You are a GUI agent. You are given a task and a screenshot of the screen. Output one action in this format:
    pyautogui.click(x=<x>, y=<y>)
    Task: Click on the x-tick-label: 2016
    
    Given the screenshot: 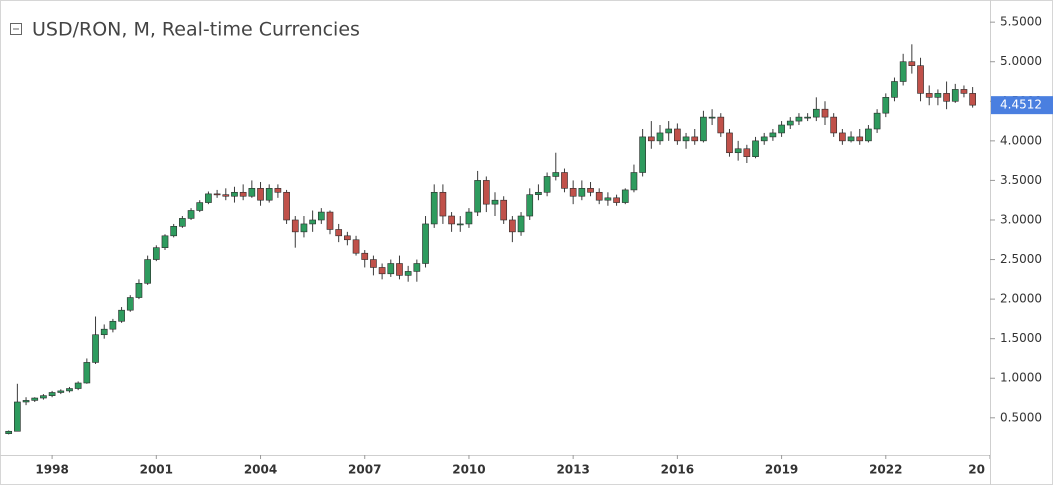 What is the action you would take?
    pyautogui.click(x=677, y=470)
    